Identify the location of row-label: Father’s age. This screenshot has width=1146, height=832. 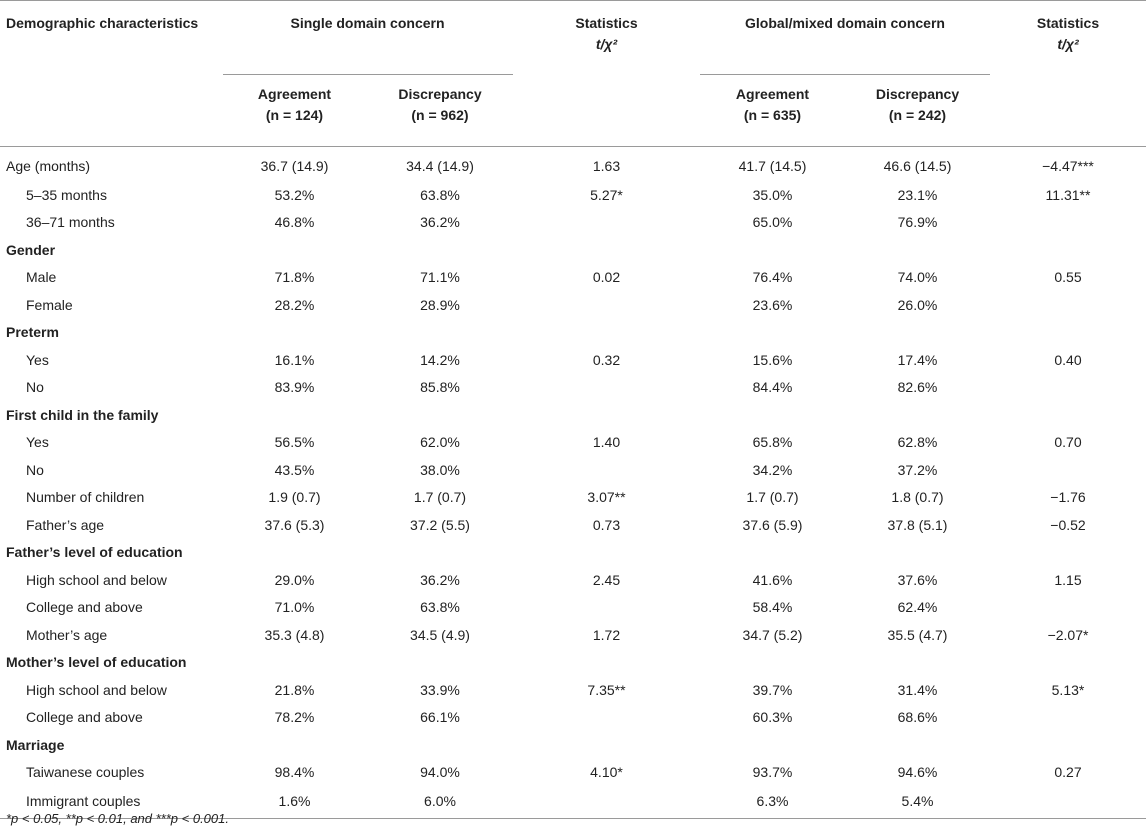
(65, 524).